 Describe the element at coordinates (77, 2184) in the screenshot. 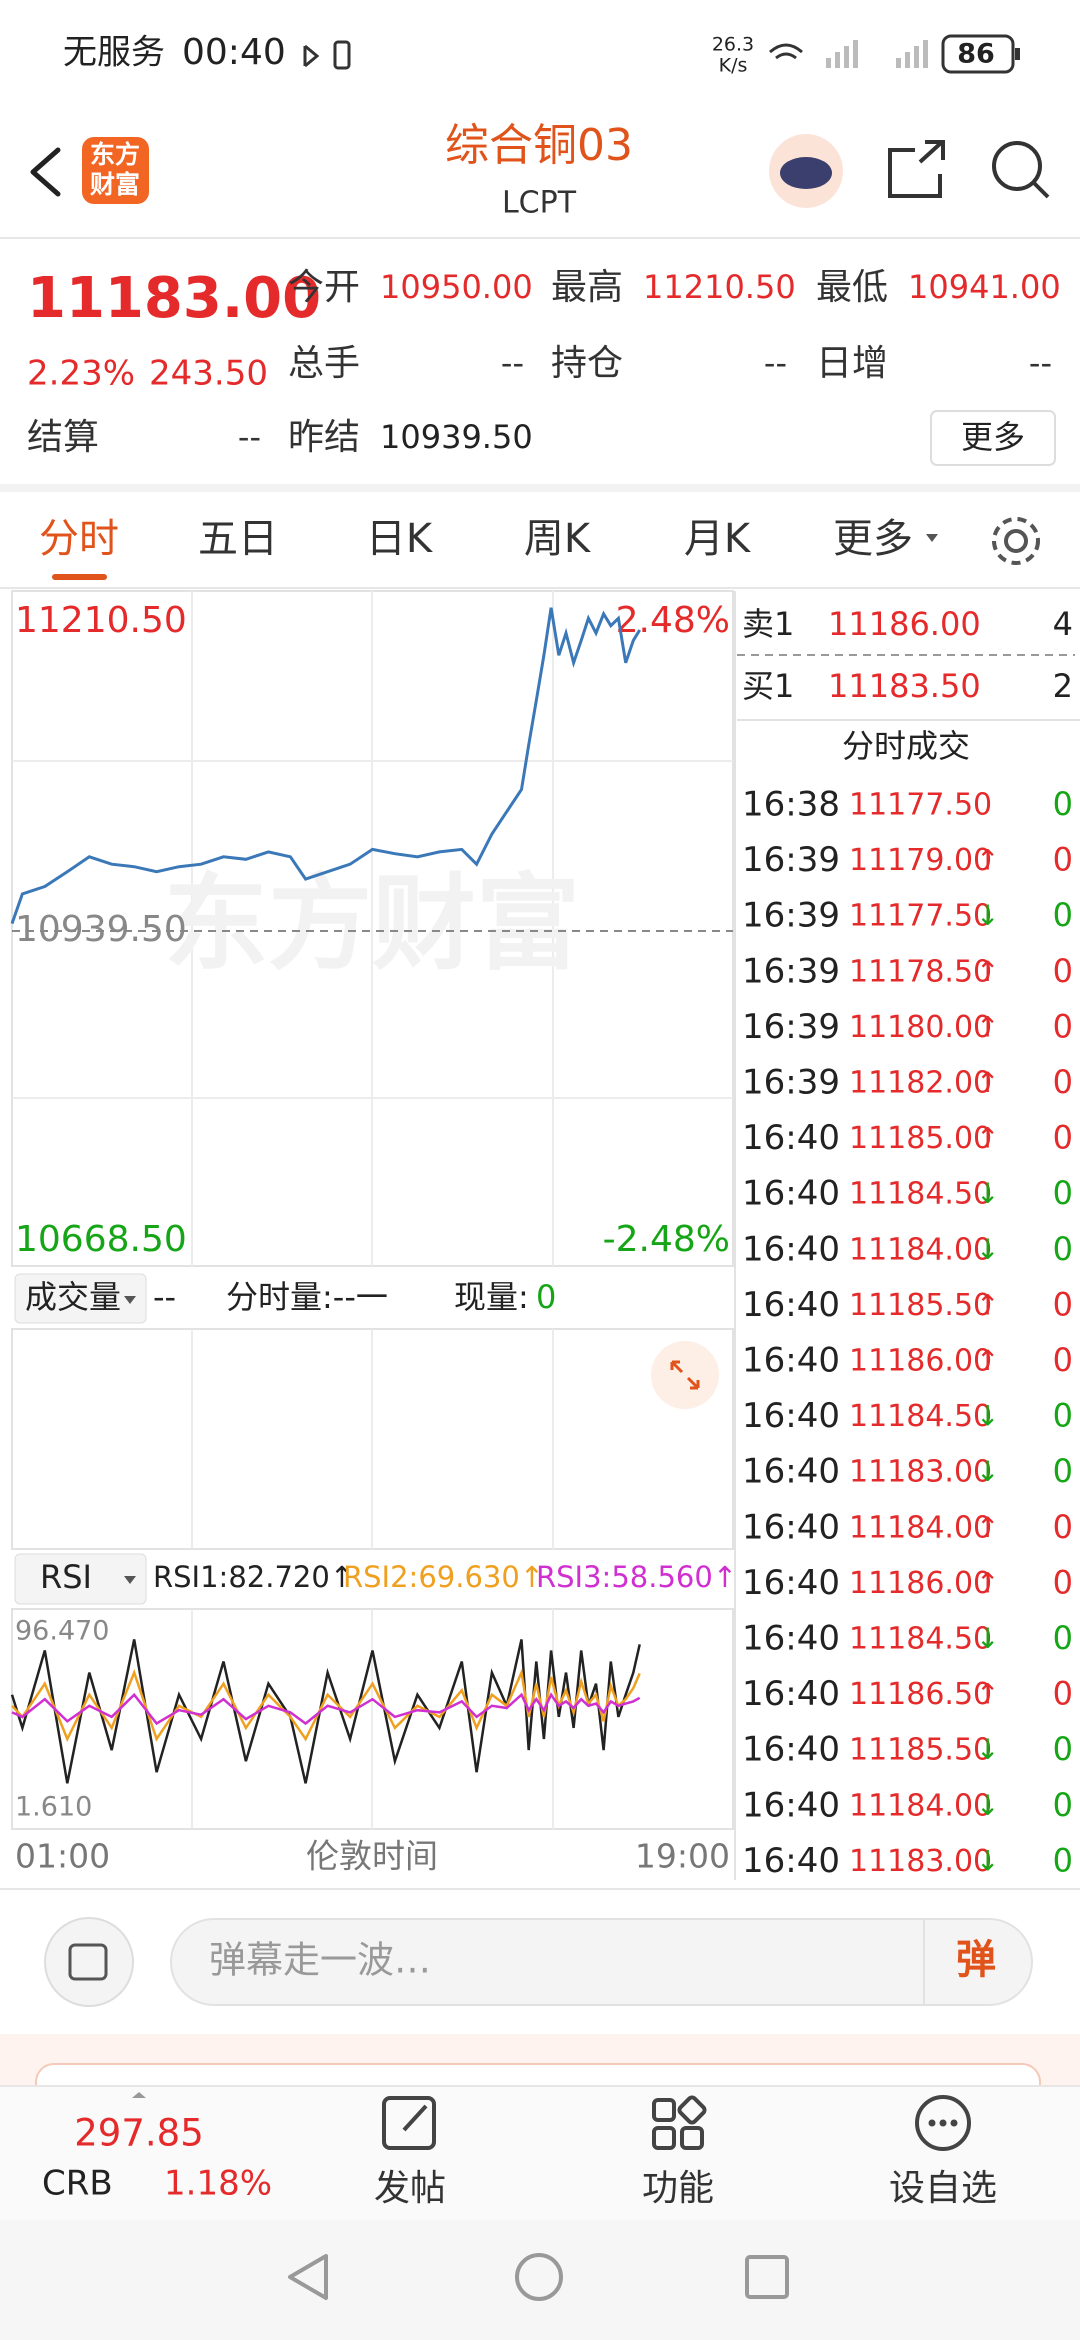

I see `index-name: CRB` at that location.